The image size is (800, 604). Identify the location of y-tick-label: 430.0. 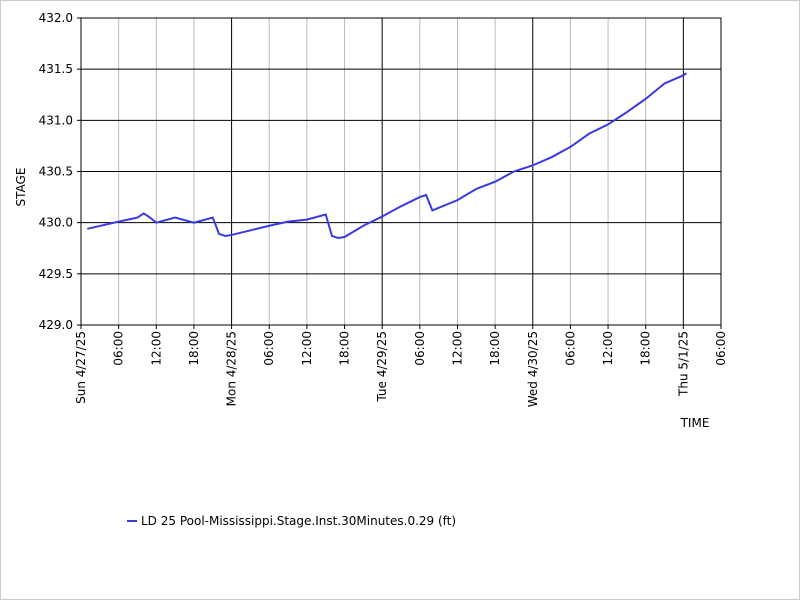
(56, 223).